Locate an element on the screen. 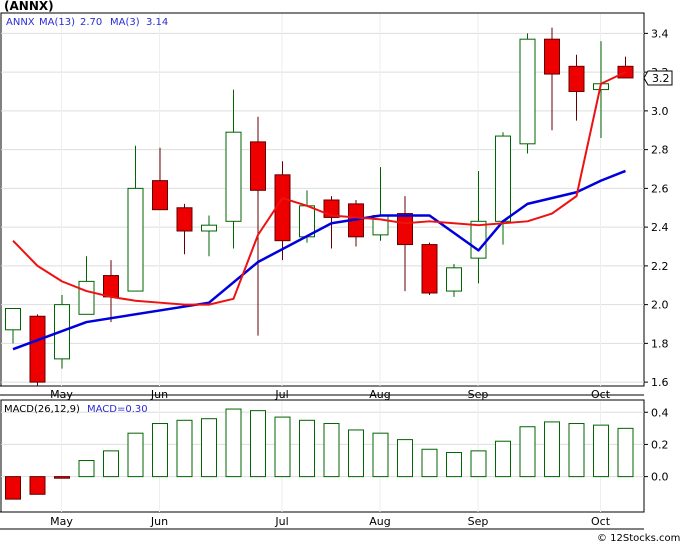 The height and width of the screenshot is (550, 680). macd-tick-label: 0.4 is located at coordinates (660, 412).